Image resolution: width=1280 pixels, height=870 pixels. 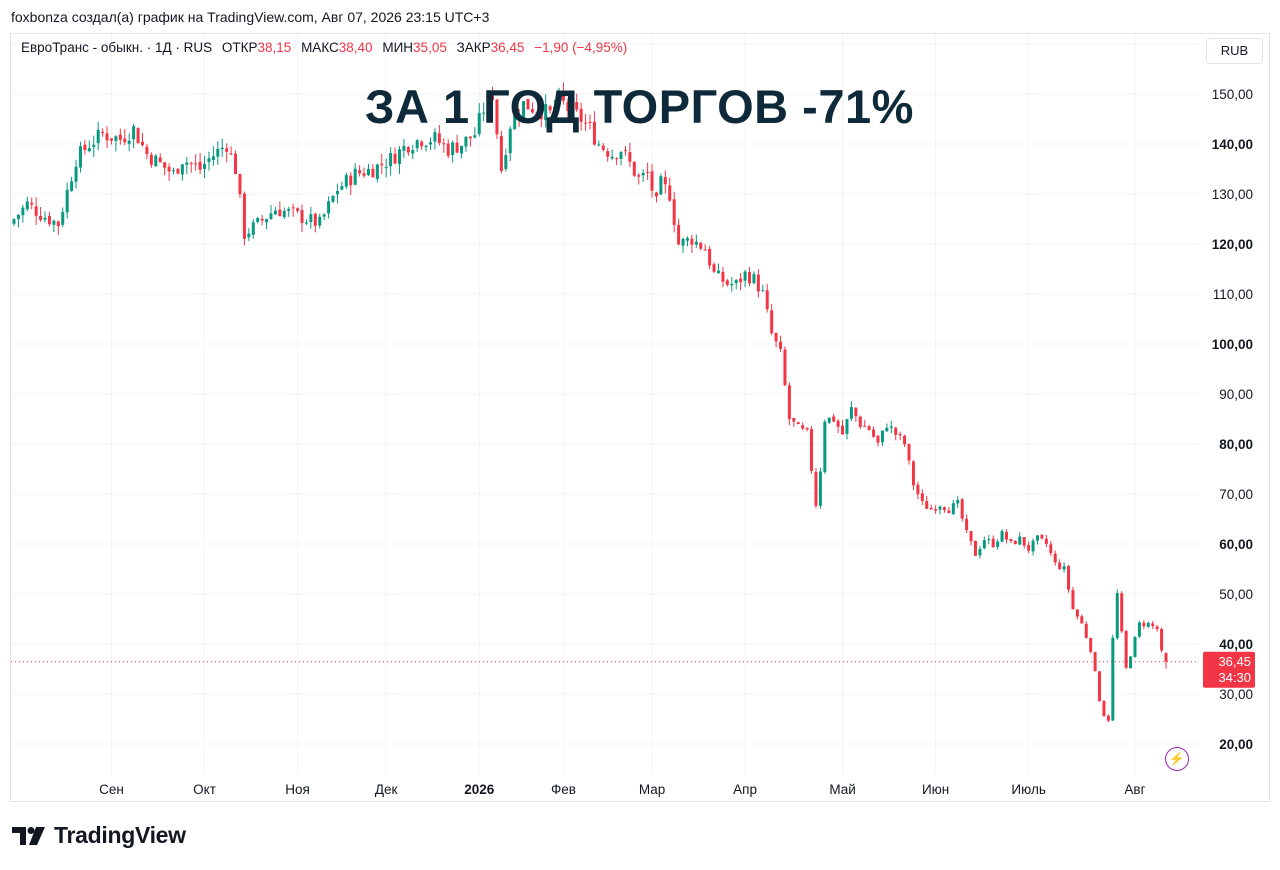 I want to click on symbol-label: ЕвроТранс - обыкн. · 1Д · RUS, so click(x=117, y=47).